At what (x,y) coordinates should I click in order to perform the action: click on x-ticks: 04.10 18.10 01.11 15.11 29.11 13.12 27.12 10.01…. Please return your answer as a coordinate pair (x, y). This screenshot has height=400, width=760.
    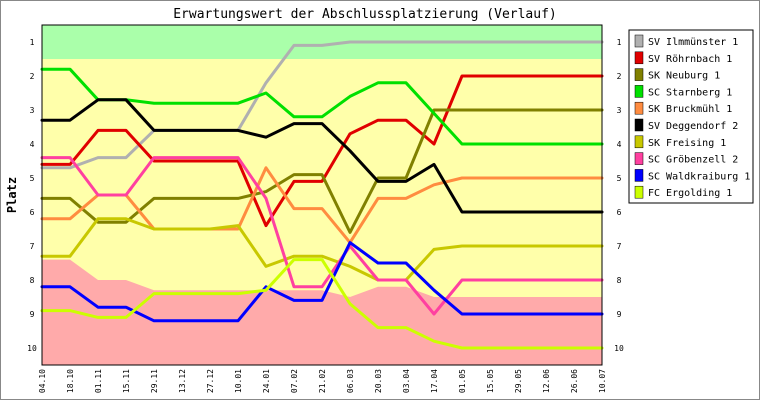
    Looking at the image, I should click on (322, 381).